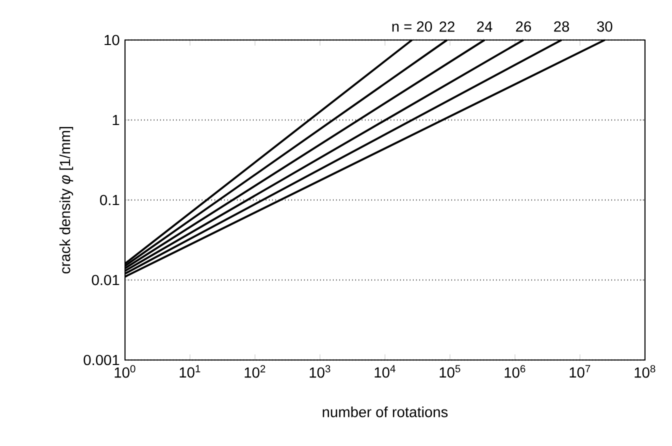 This screenshot has width=672, height=446. What do you see at coordinates (645, 371) in the screenshot?
I see `x-tick-label: 10$^{8}$` at bounding box center [645, 371].